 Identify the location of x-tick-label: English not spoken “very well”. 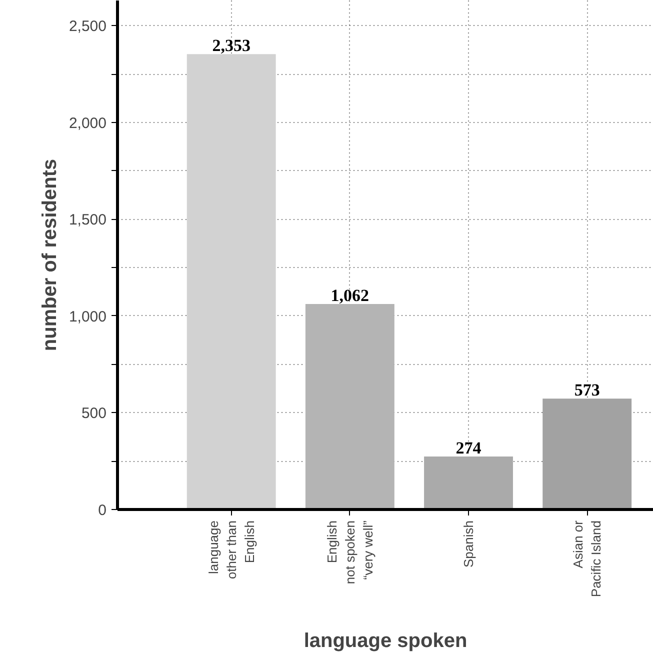
(350, 552).